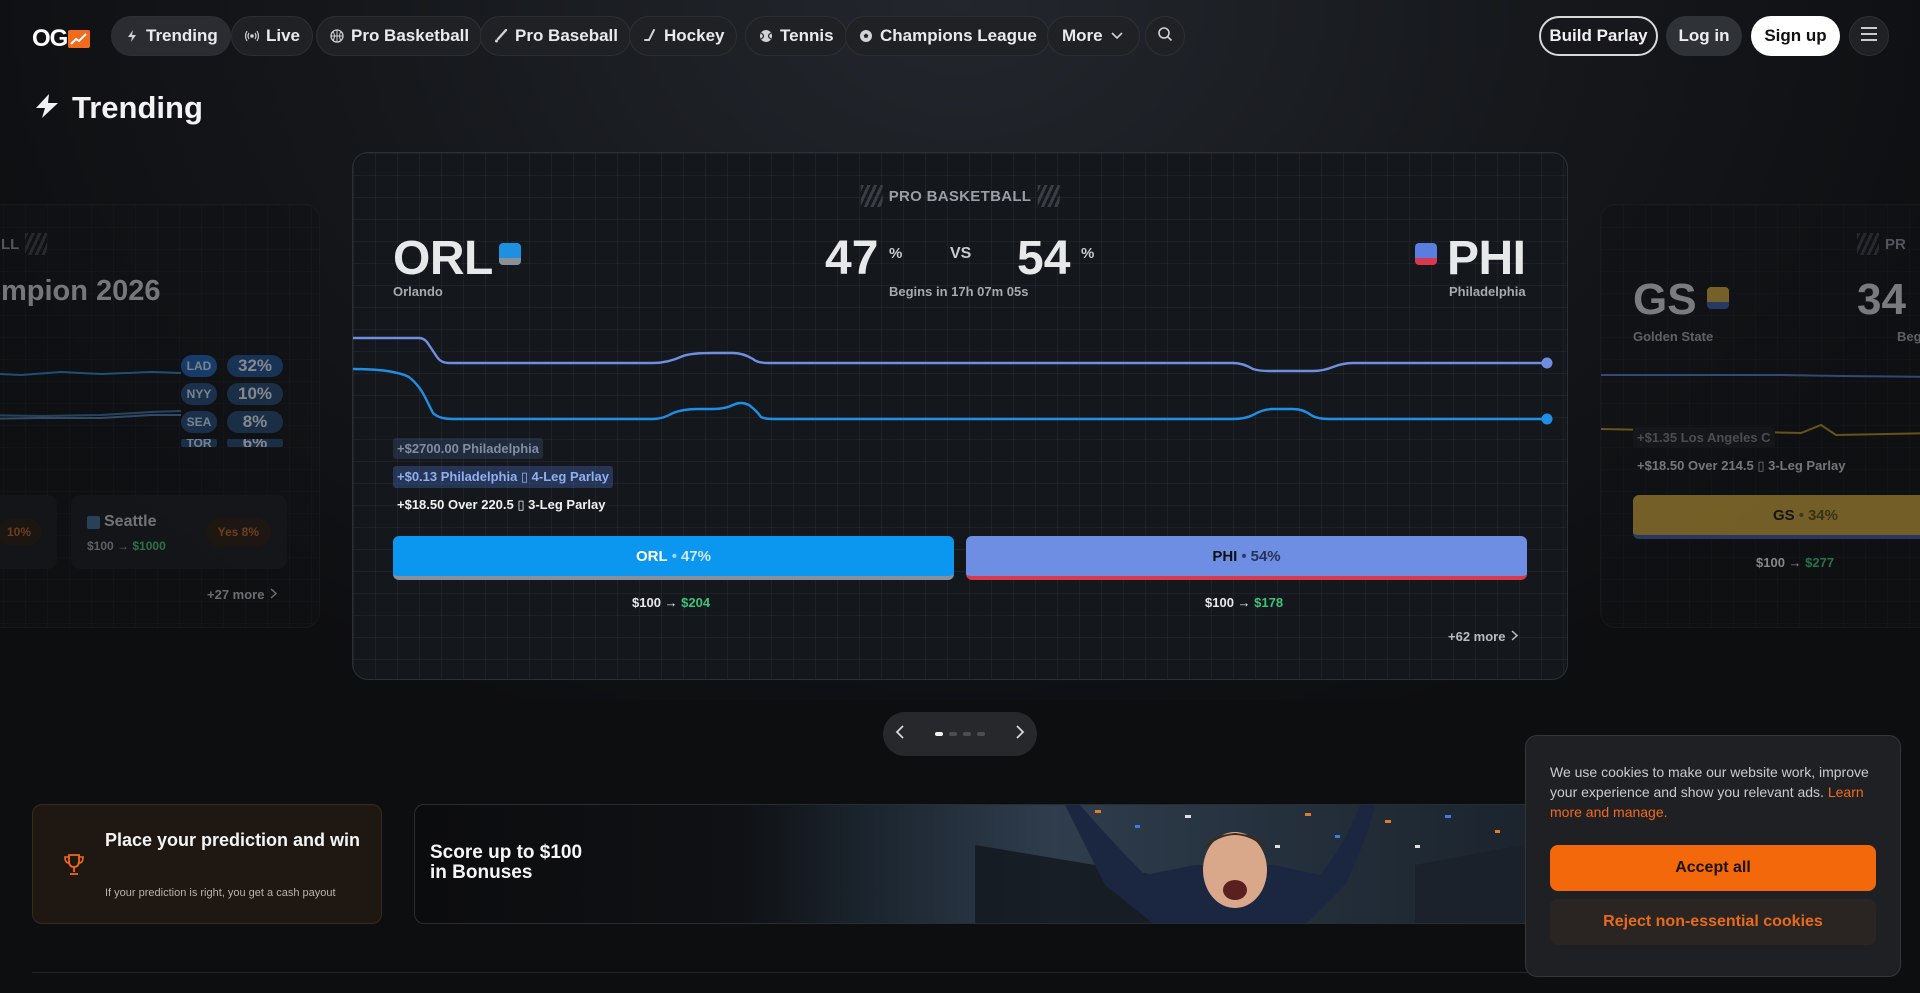 This screenshot has width=1920, height=993. What do you see at coordinates (238, 532) in the screenshot?
I see `yes-odds: Yes 8%` at bounding box center [238, 532].